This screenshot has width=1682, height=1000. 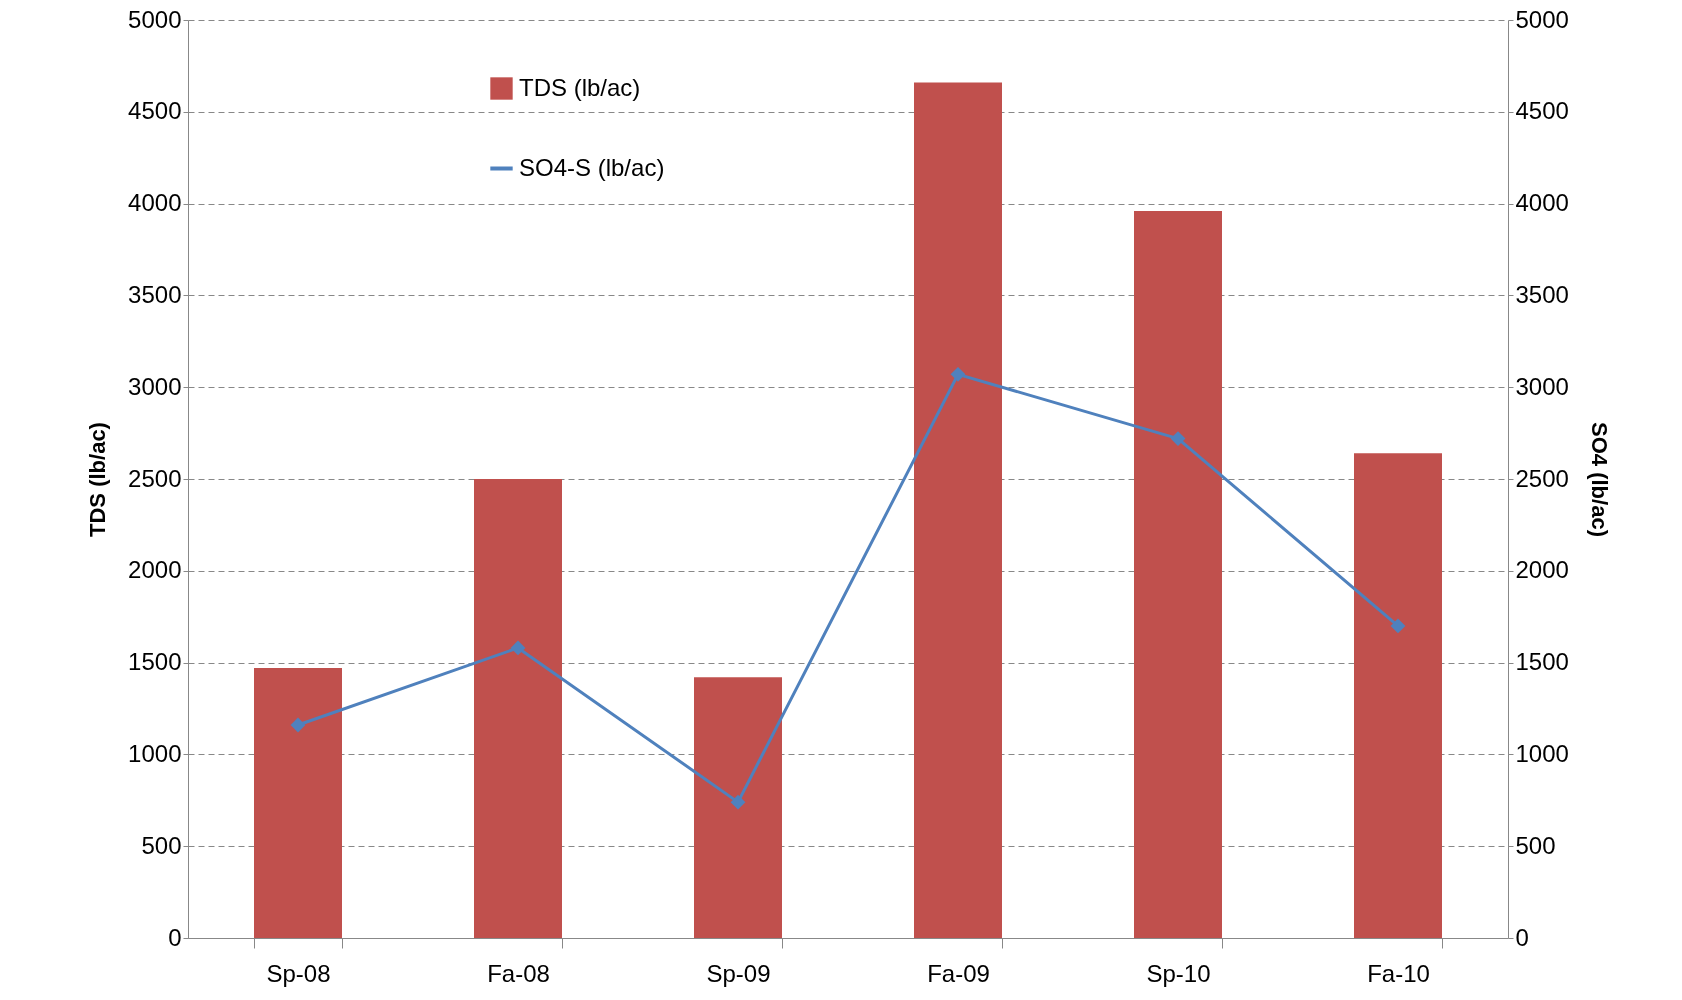 I want to click on y-tick-label: 2000, so click(x=155, y=570).